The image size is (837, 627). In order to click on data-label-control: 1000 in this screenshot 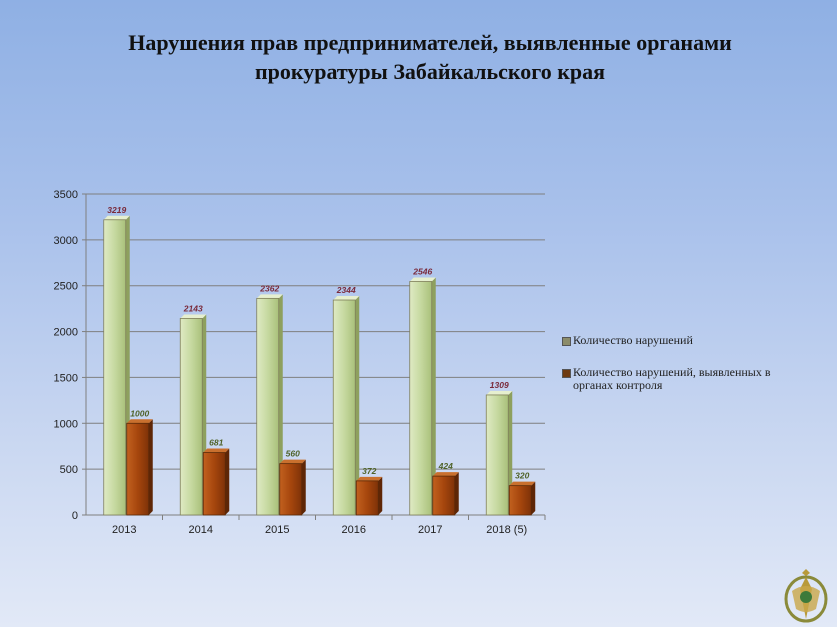, I will do `click(139, 413)`.